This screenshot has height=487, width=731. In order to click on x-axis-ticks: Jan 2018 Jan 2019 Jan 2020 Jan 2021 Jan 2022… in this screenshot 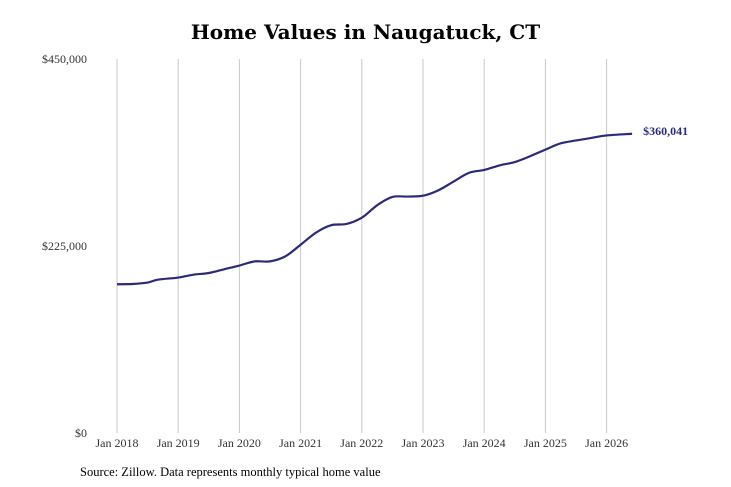, I will do `click(362, 443)`.